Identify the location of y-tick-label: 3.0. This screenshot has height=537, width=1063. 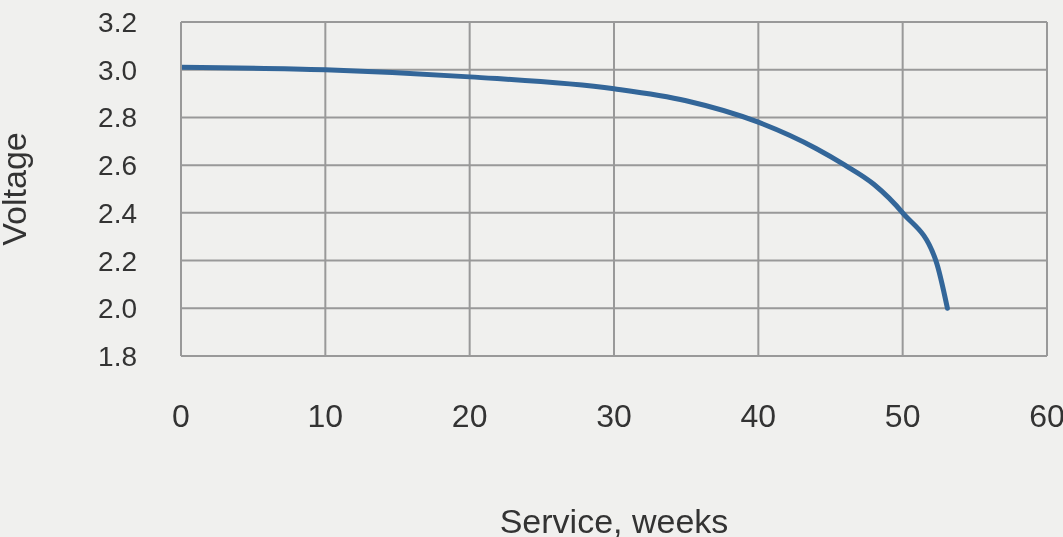
(117, 70).